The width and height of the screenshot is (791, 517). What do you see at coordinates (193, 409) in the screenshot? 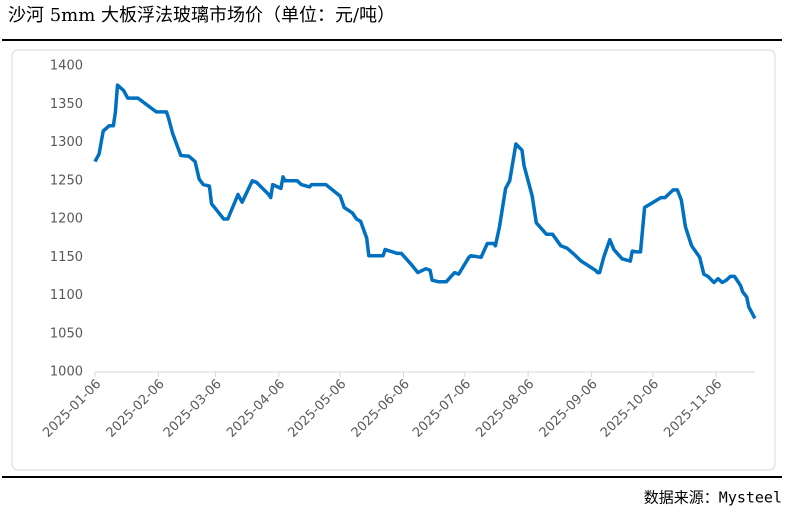
I see `x-tick-label: 2025-03-06` at bounding box center [193, 409].